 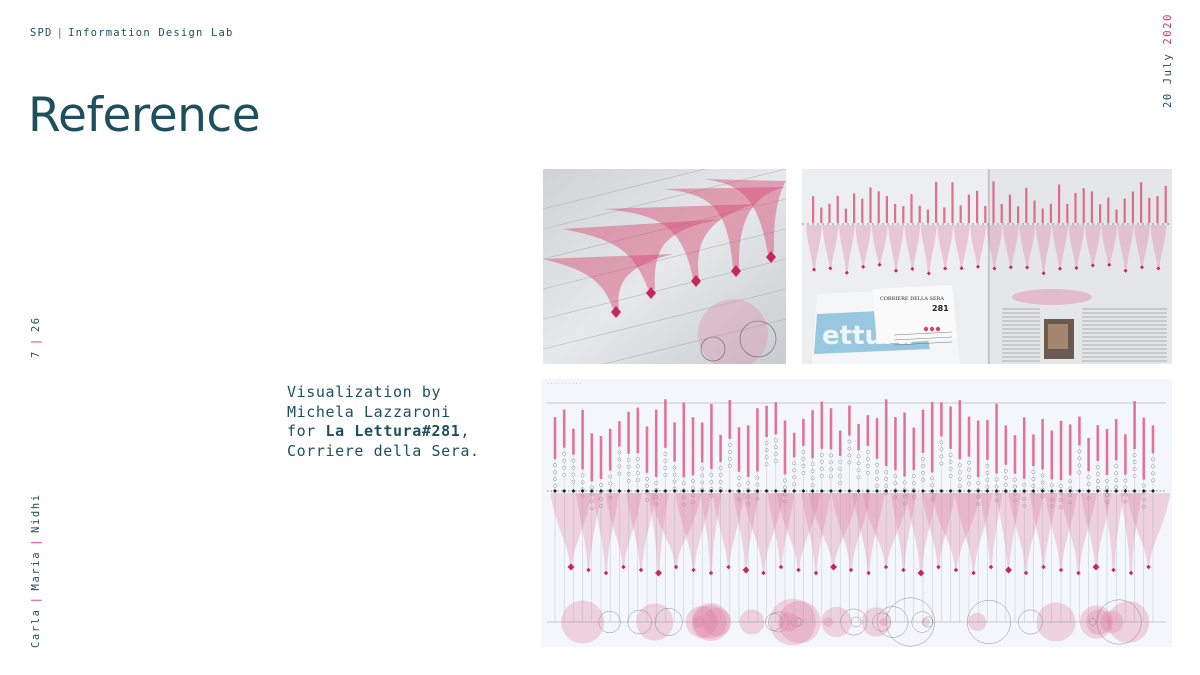 I want to click on reference-photo-closeup: · · · · ·, so click(x=664, y=266).